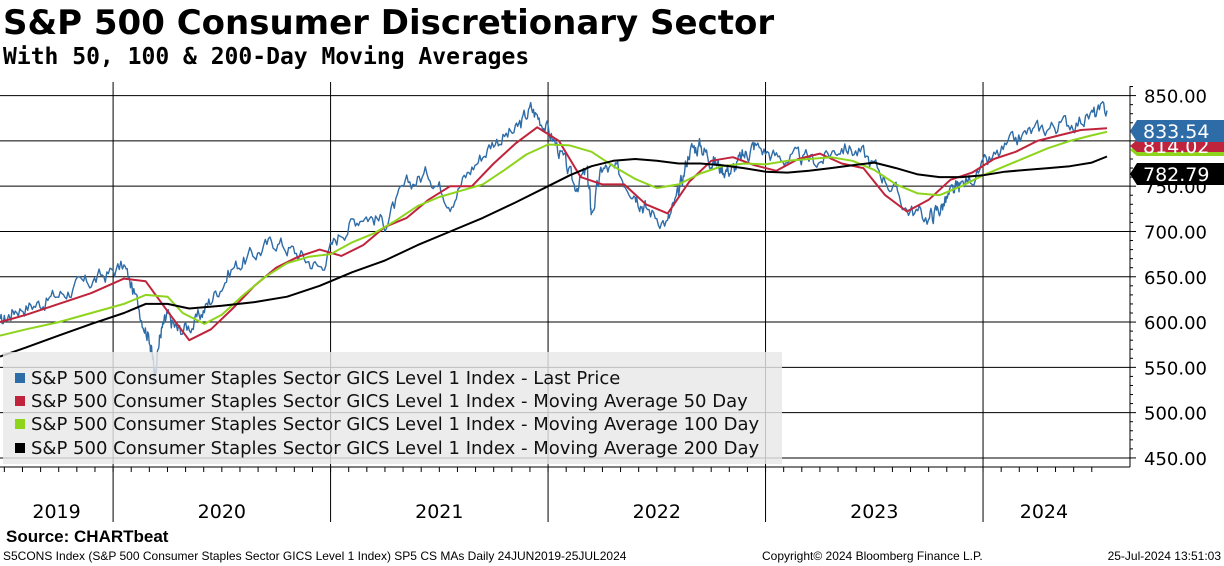 This screenshot has width=1224, height=566. Describe the element at coordinates (20, 378) in the screenshot. I see `legend-swatch-last-price` at that location.